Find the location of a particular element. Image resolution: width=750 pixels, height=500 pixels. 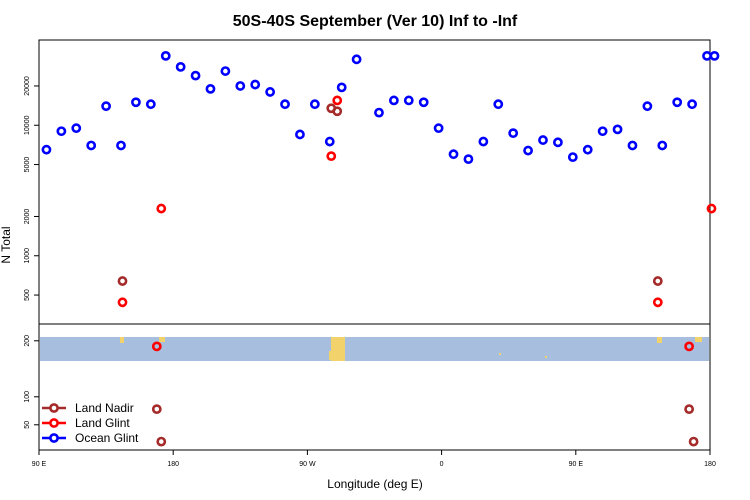

y-tick-label: 100 is located at coordinates (27, 397).